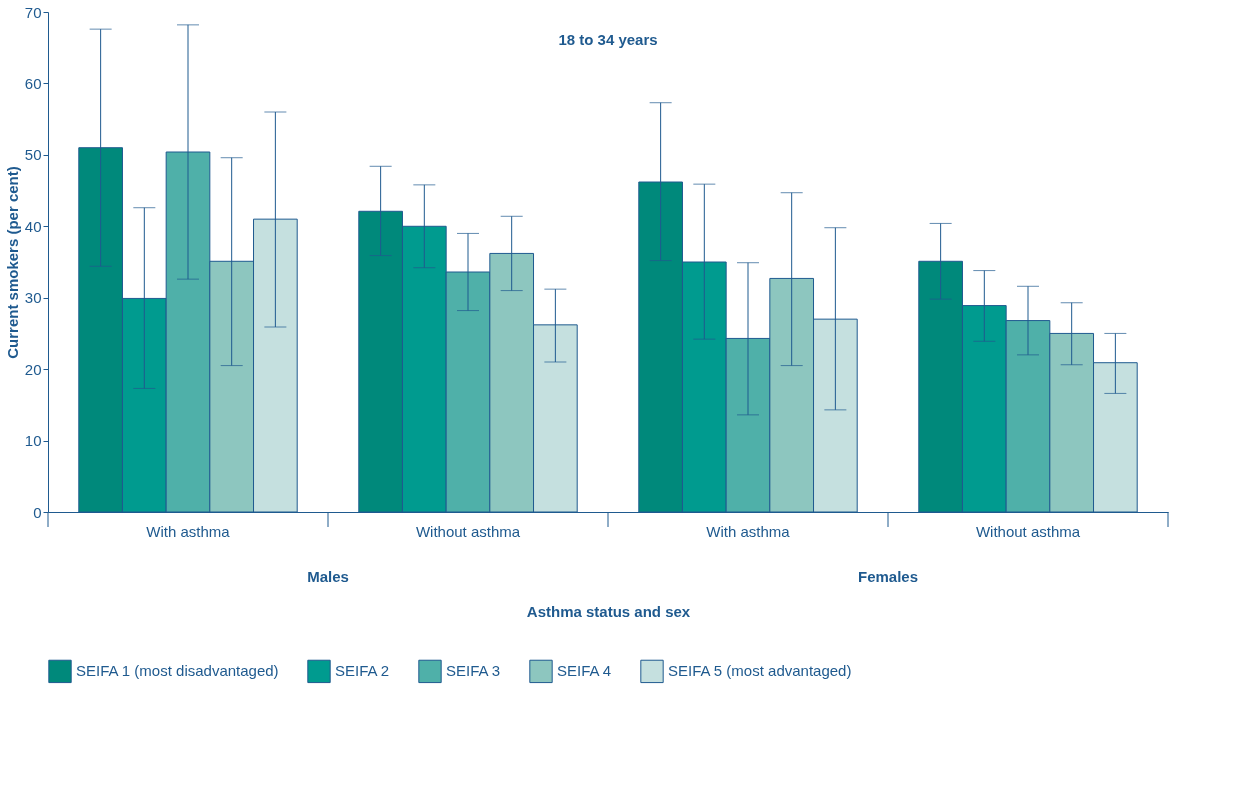 The height and width of the screenshot is (786, 1235). Describe the element at coordinates (33, 155) in the screenshot. I see `y-tick-label: 50` at that location.